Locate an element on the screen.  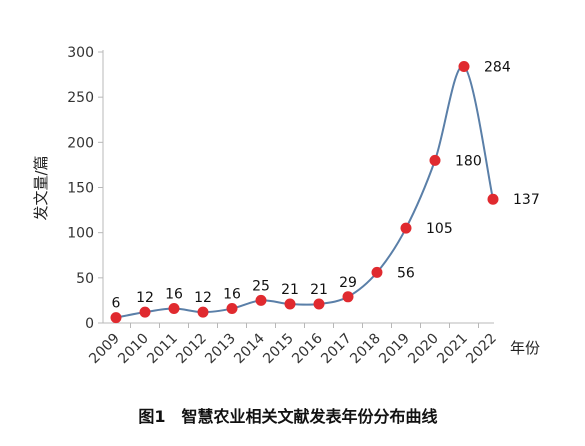
data-label: 284 is located at coordinates (497, 67).